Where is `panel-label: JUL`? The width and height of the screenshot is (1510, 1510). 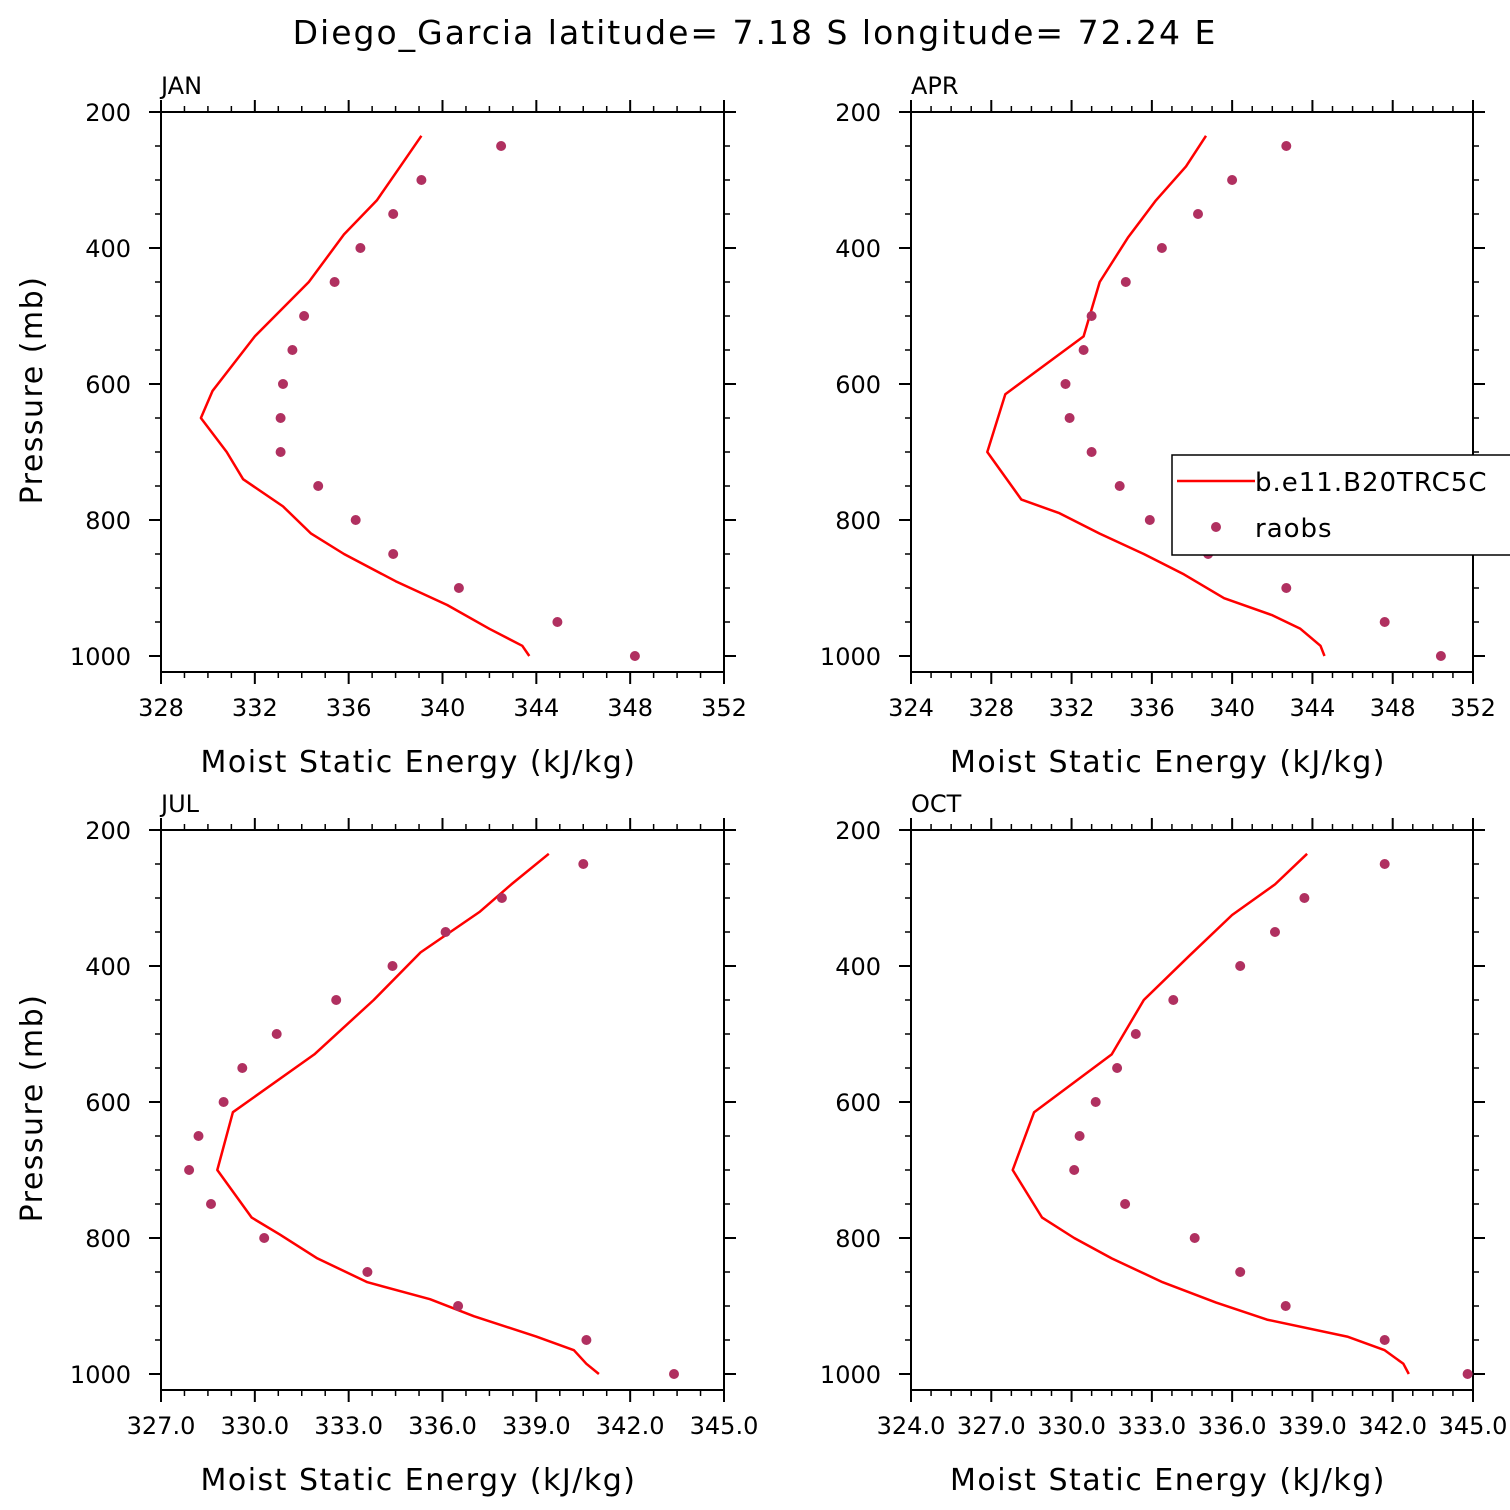
panel-label: JUL is located at coordinates (179, 804).